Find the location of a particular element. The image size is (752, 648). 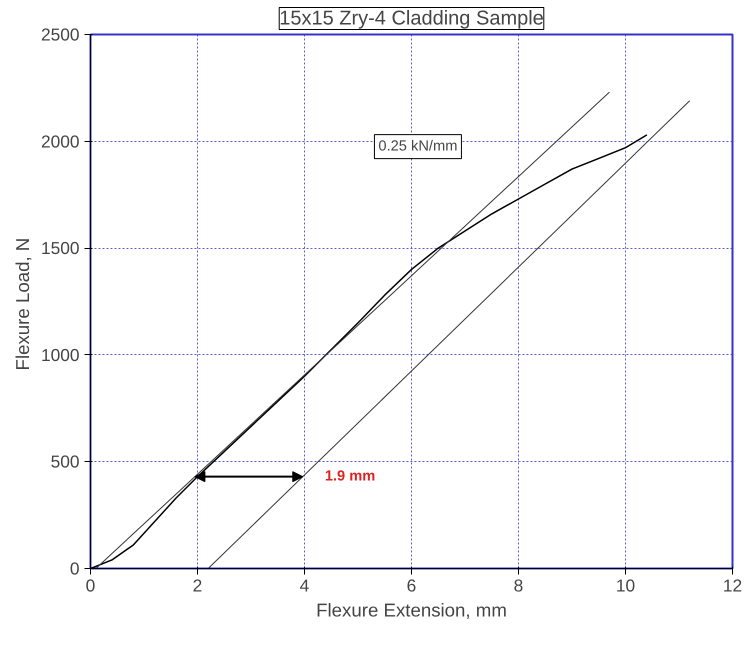

y-tick-label: 2000 is located at coordinates (60, 141).